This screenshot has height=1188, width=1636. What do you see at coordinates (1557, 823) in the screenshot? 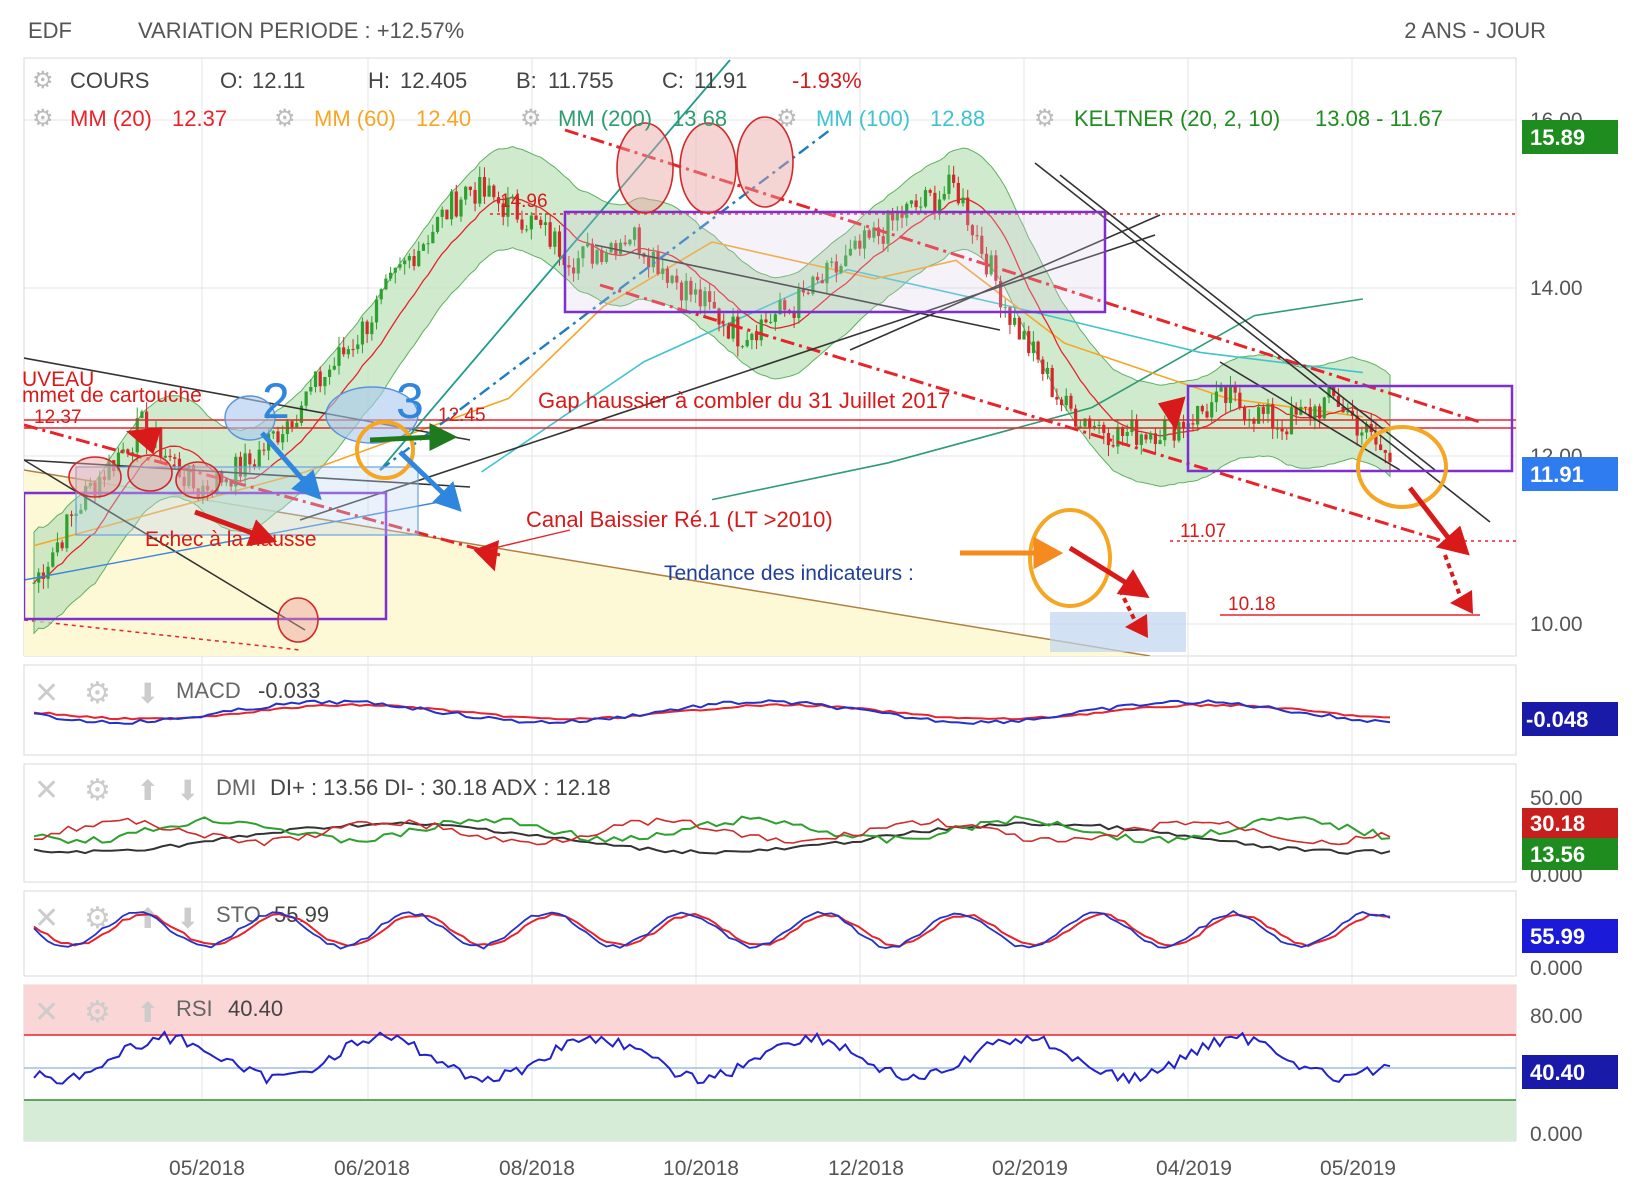
I see `badge-dmi-minus: 30.18` at bounding box center [1557, 823].